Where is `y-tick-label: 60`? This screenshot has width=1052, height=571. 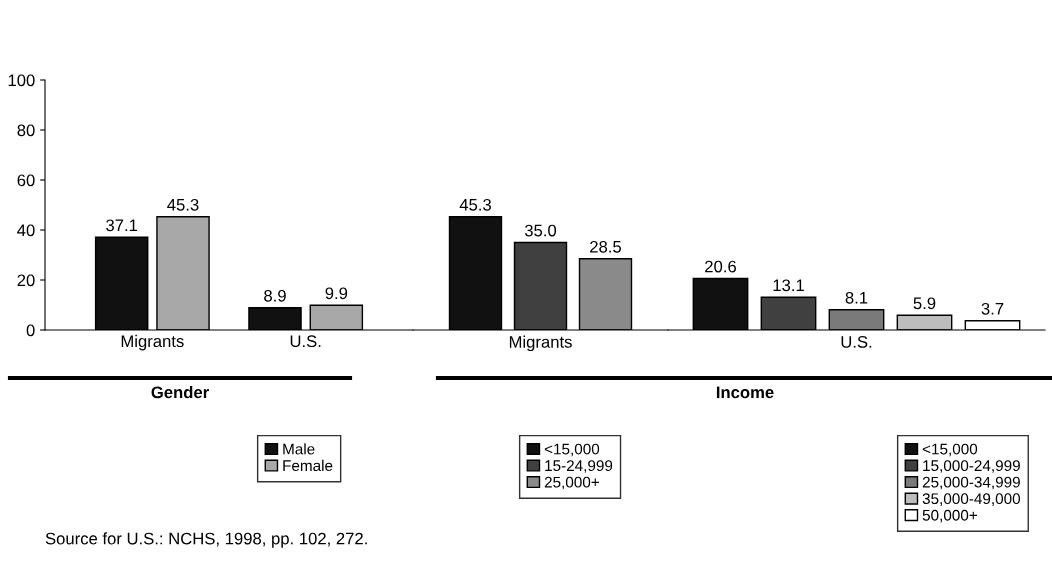
y-tick-label: 60 is located at coordinates (26, 180).